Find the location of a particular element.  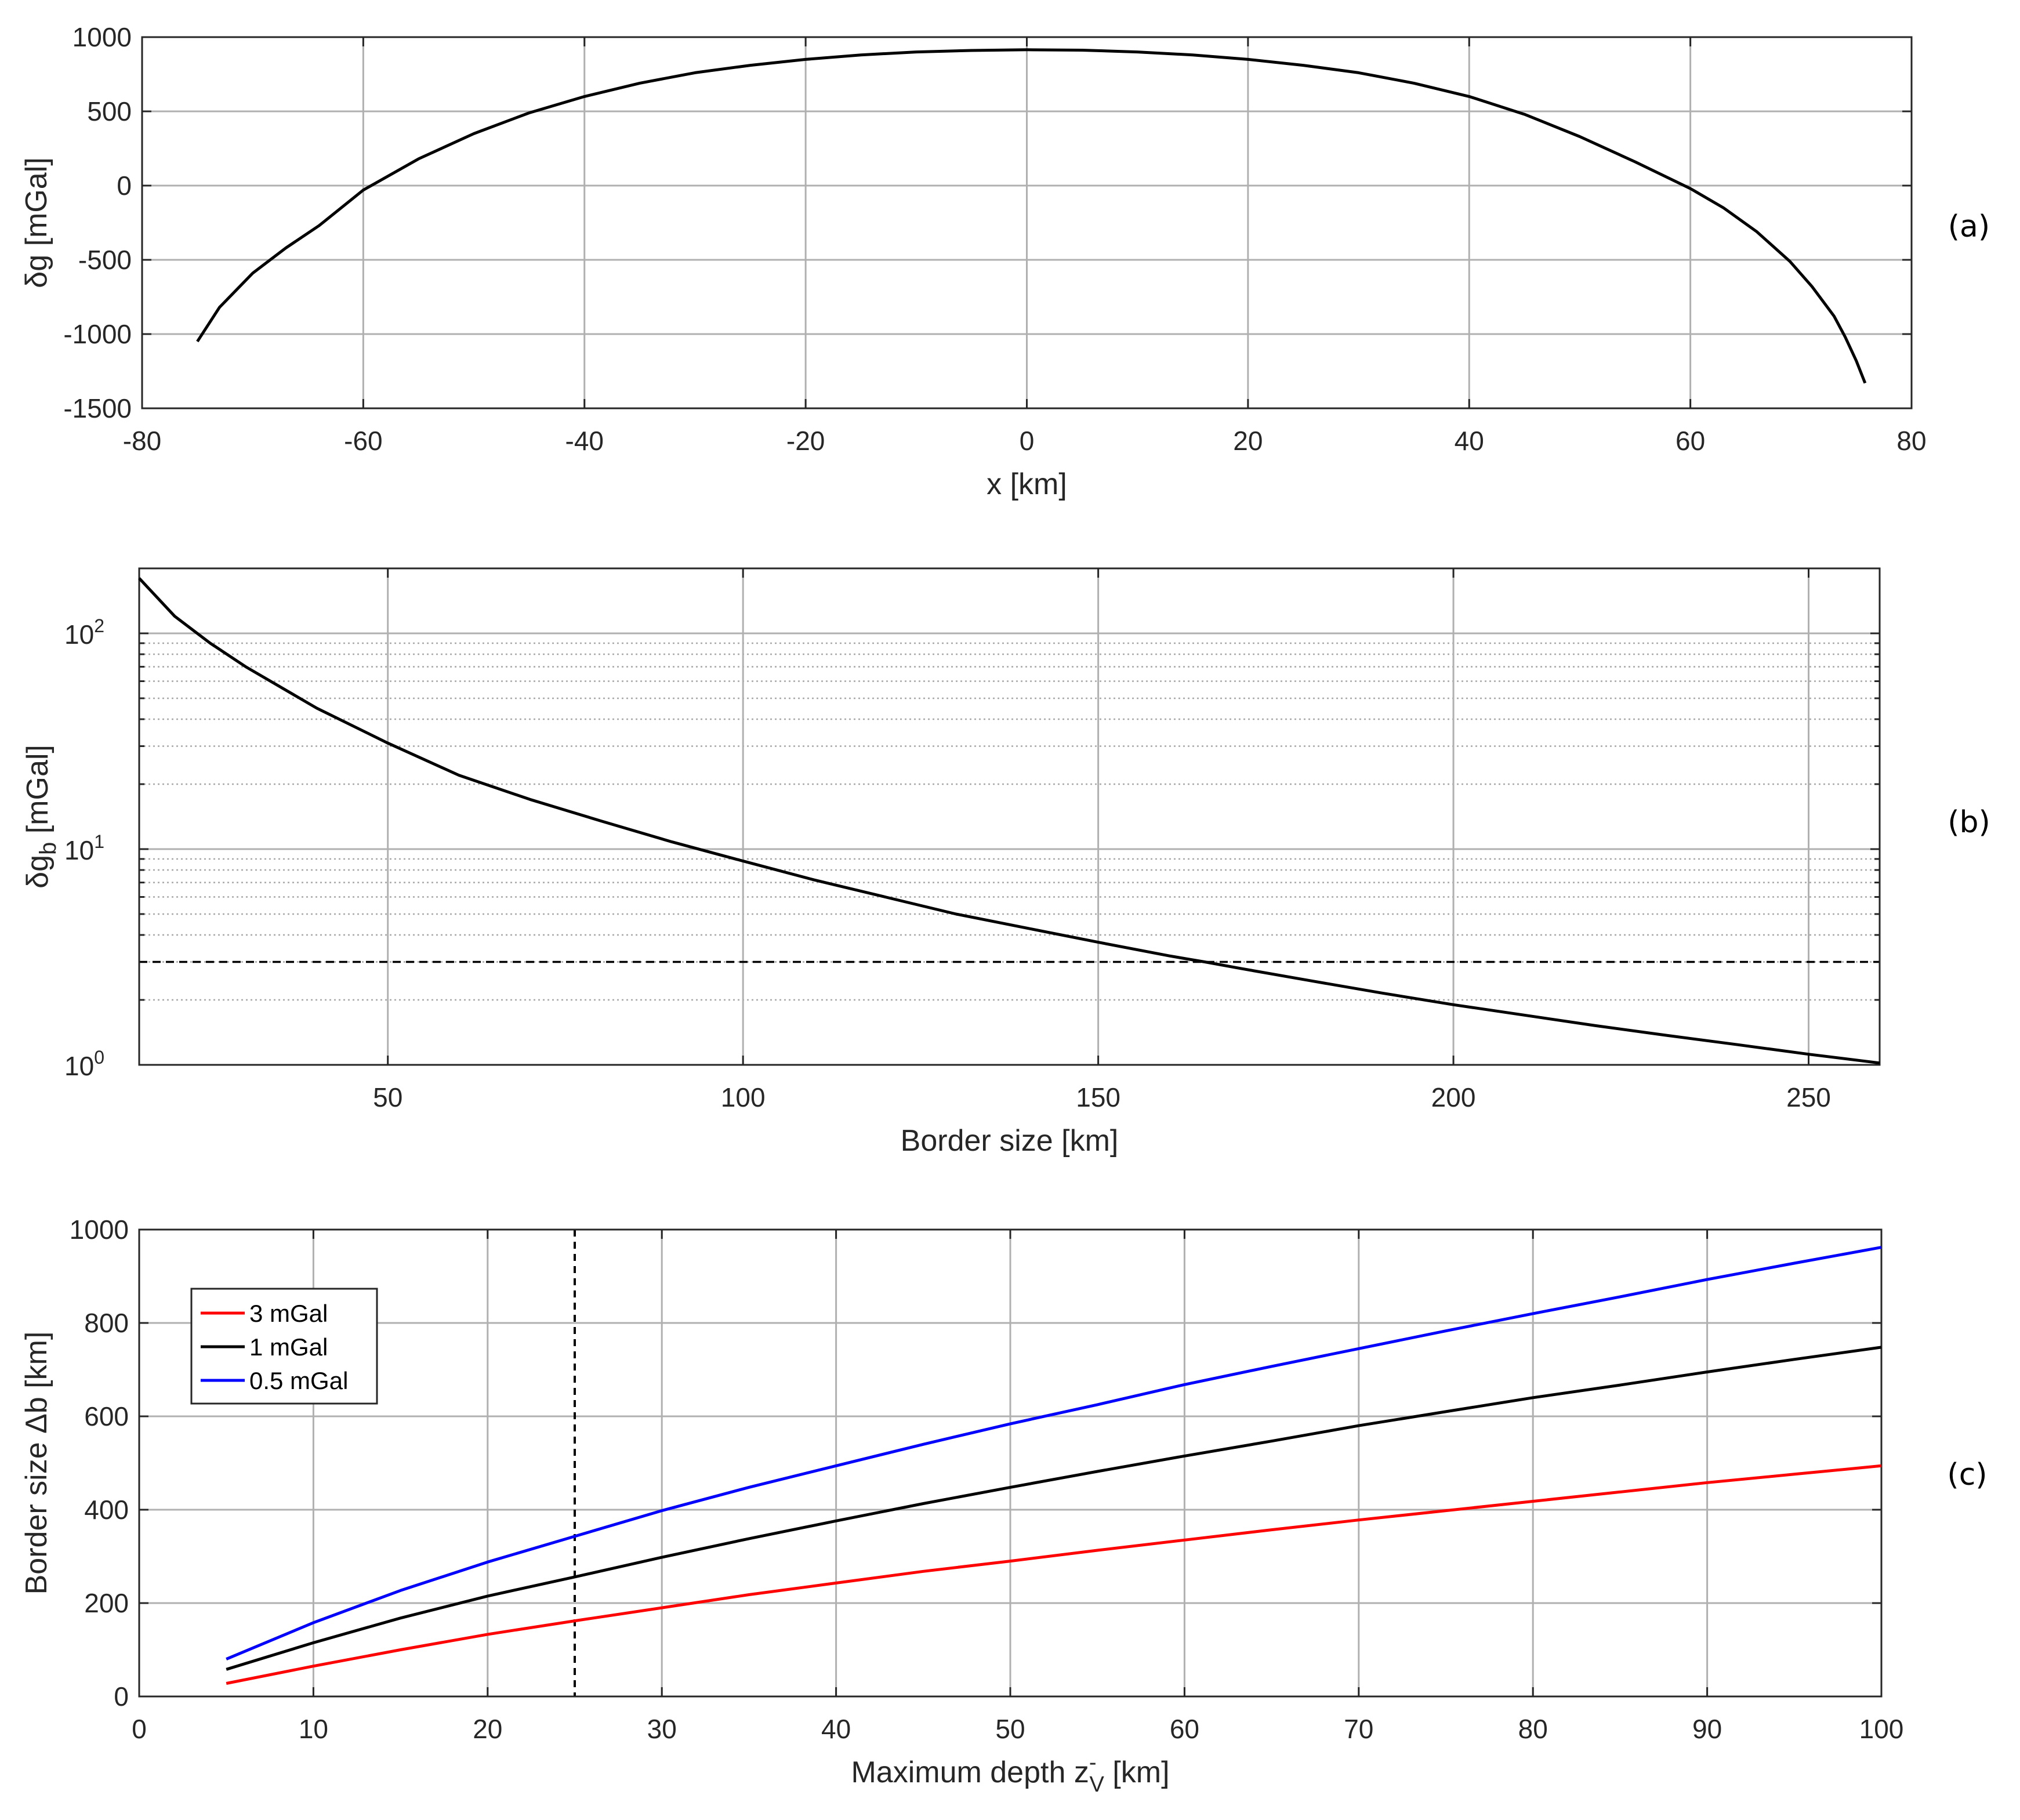

x-tick-label: 150 is located at coordinates (1098, 1097).